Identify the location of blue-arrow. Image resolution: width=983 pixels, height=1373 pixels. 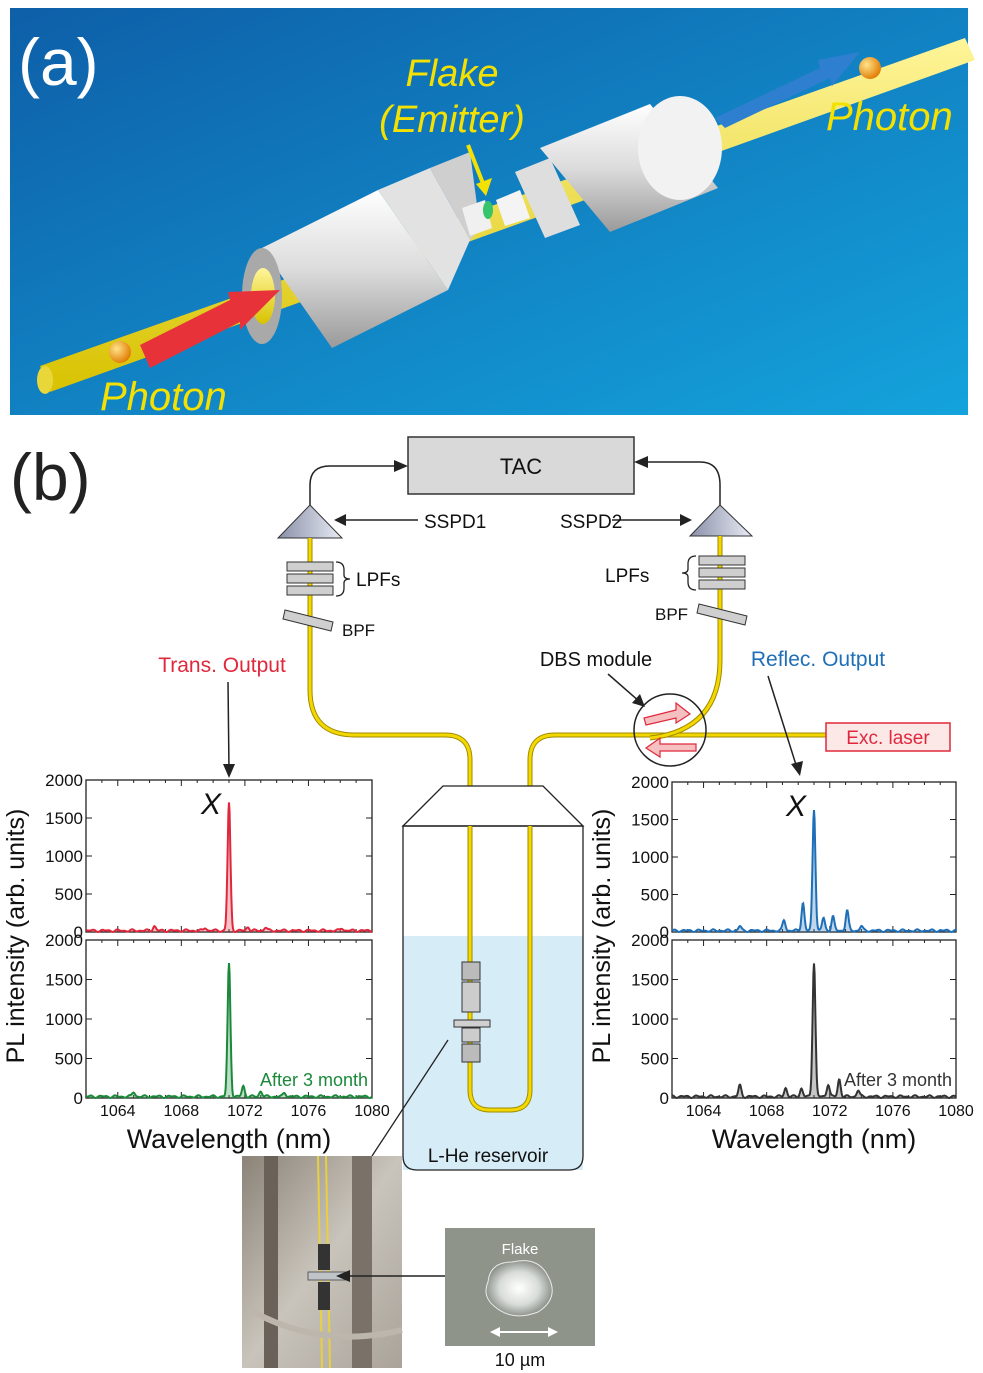
(787, 90).